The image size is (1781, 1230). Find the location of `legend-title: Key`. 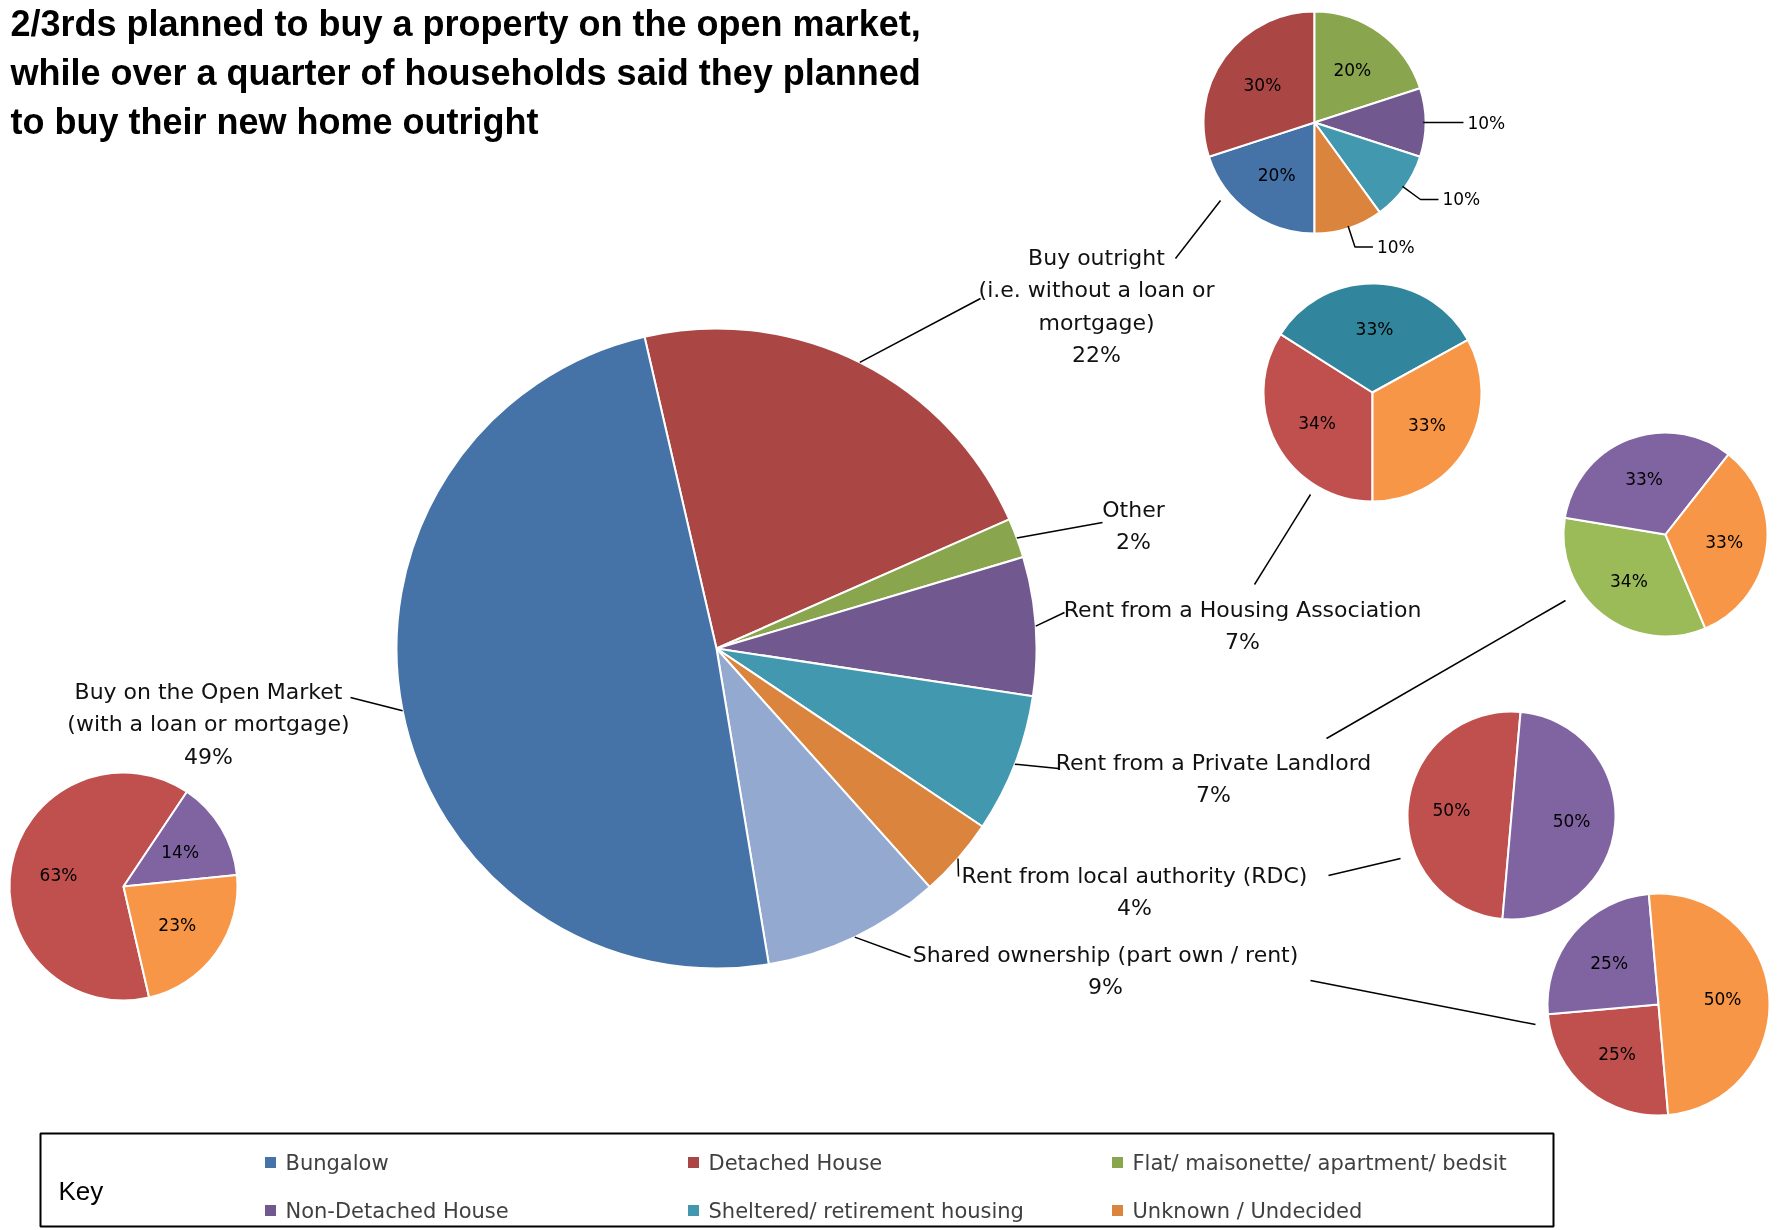

legend-title: Key is located at coordinates (81, 1190).